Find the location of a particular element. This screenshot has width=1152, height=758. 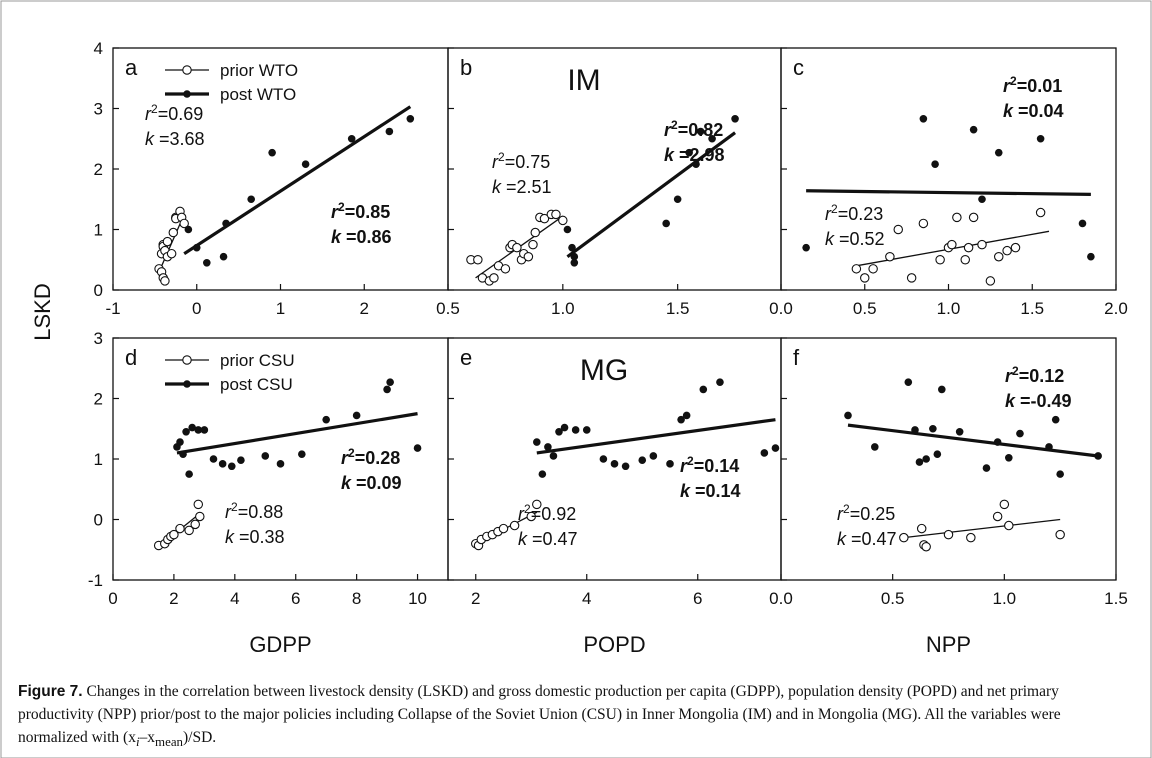

panel-a-xtick-label: 1 is located at coordinates (280, 308).